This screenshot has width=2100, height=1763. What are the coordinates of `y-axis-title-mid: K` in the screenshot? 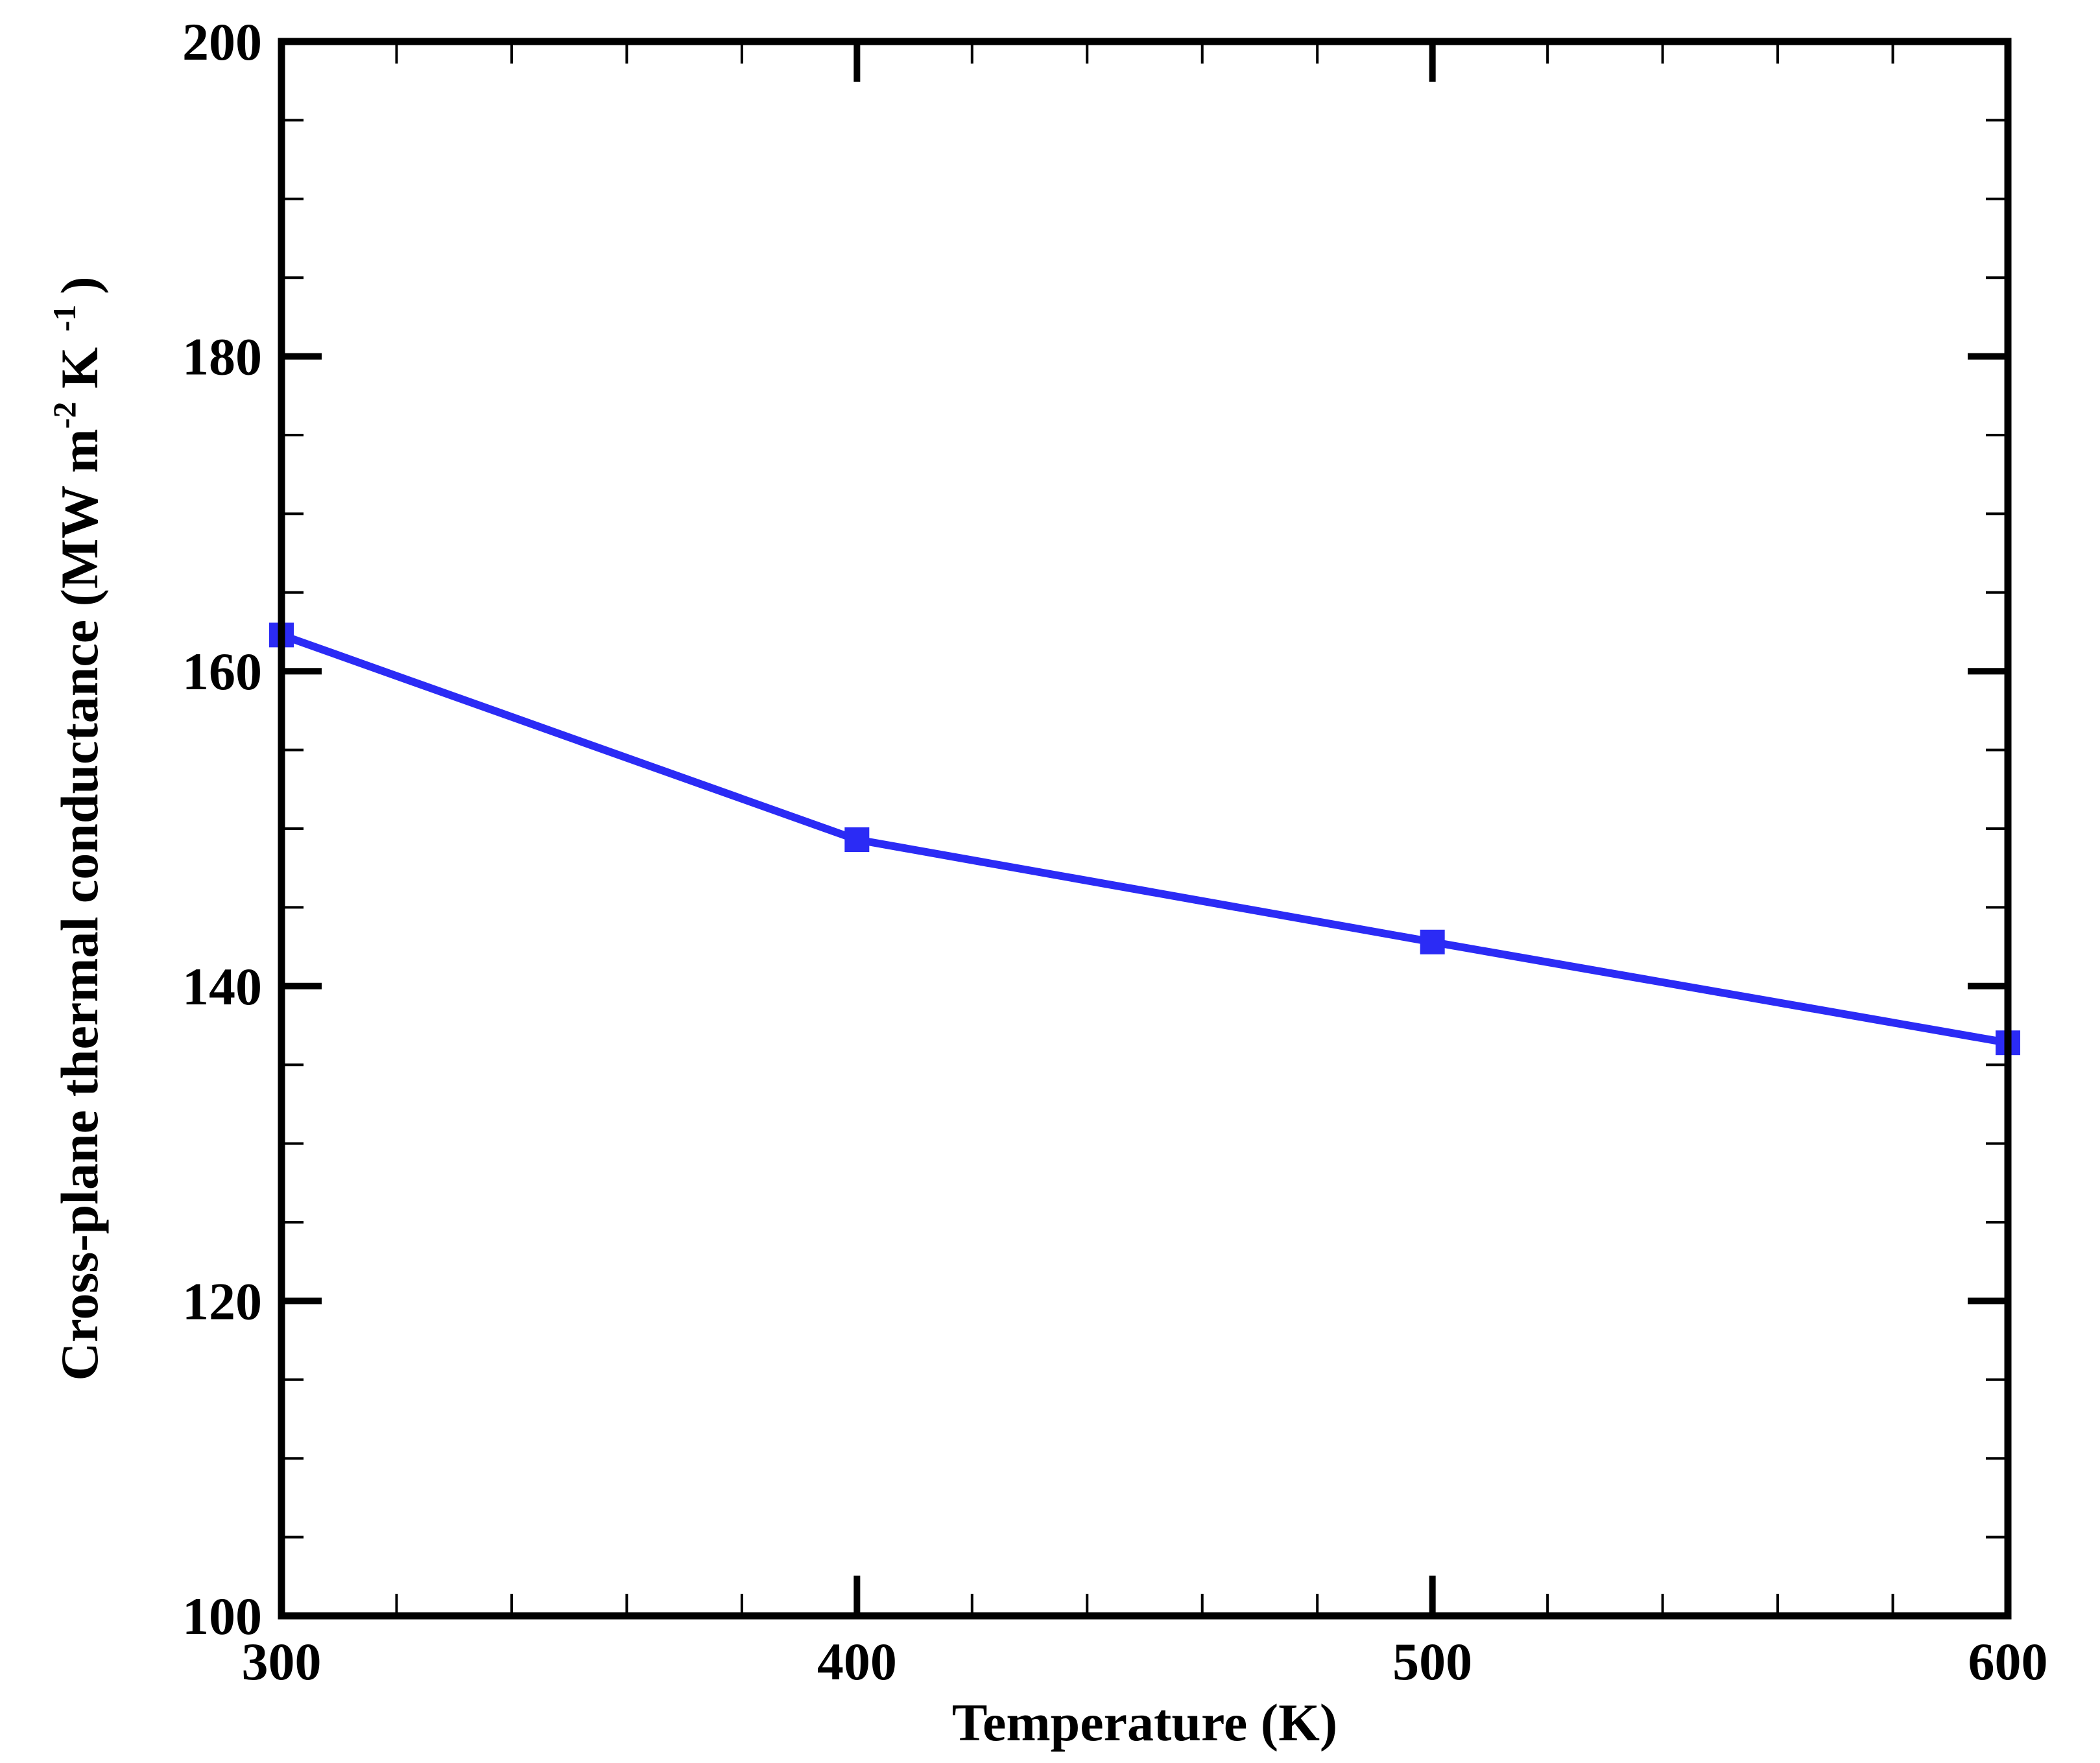 It's located at (79, 374).